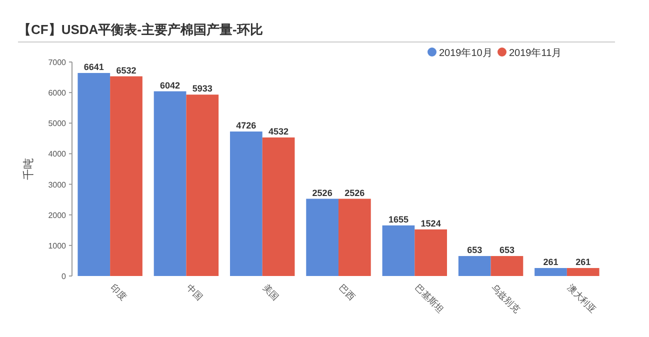 The width and height of the screenshot is (649, 337). Describe the element at coordinates (57, 123) in the screenshot. I see `y-tick-label: 5000` at that location.